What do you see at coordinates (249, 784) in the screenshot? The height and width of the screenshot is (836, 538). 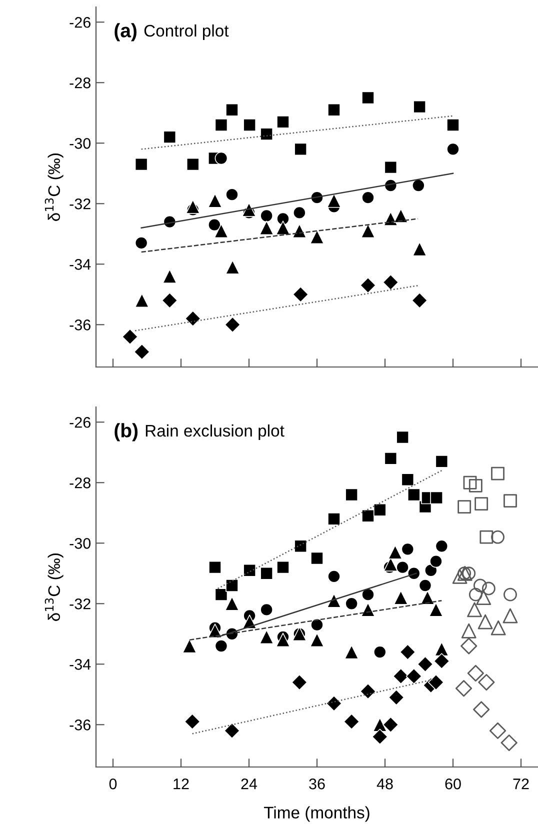 I see `x-tick-label: 24` at bounding box center [249, 784].